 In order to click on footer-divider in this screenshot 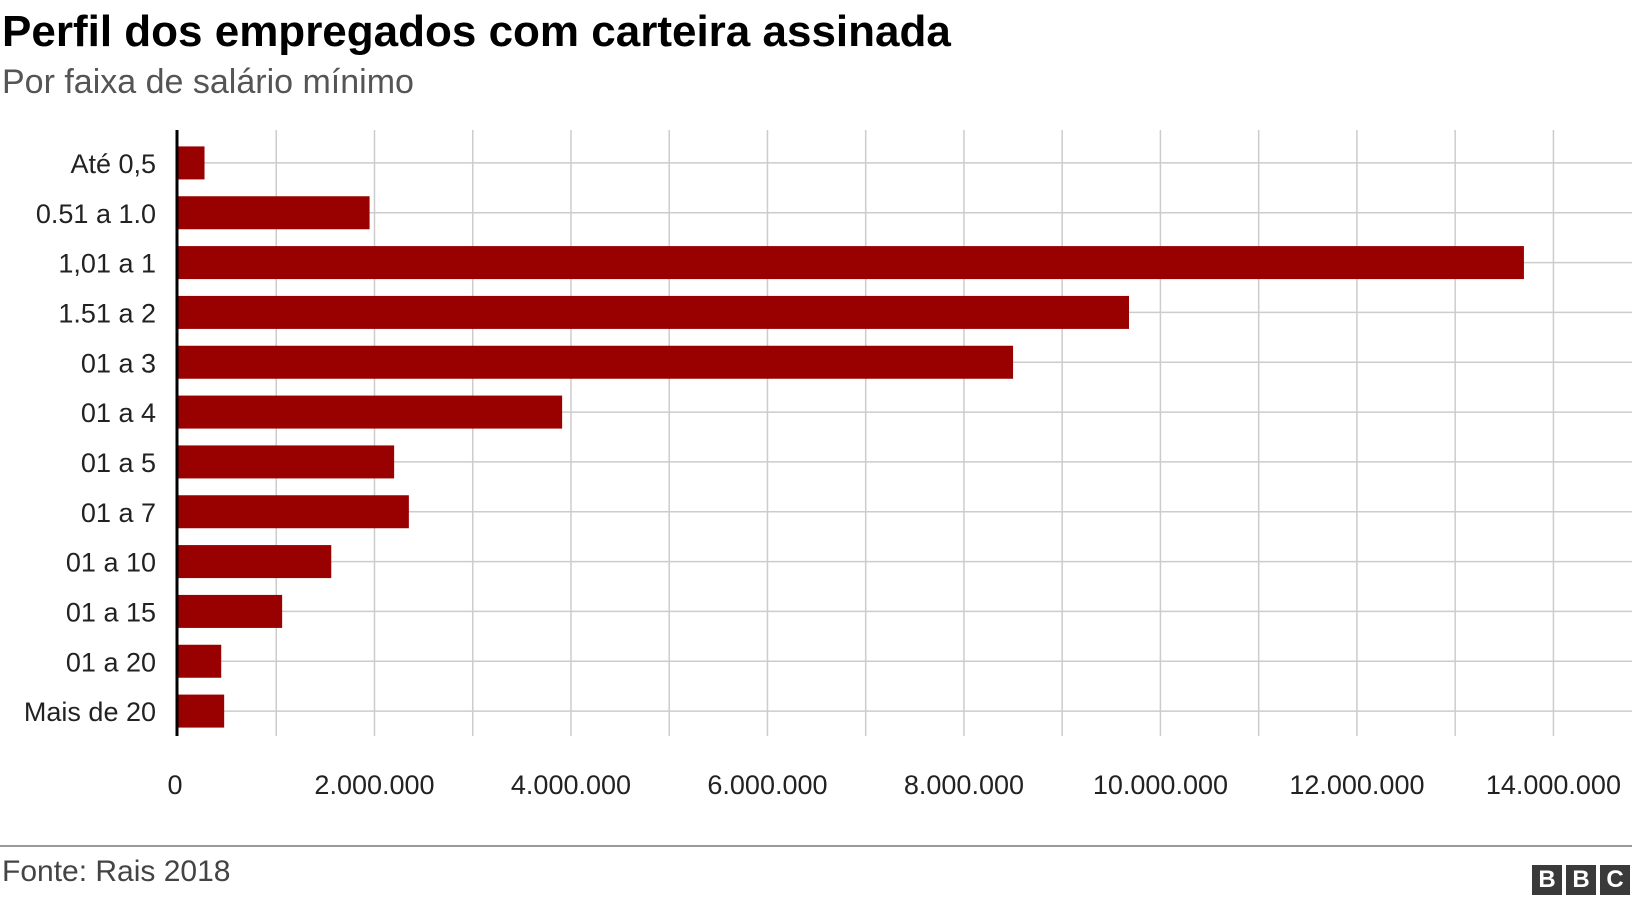, I will do `click(816, 846)`.